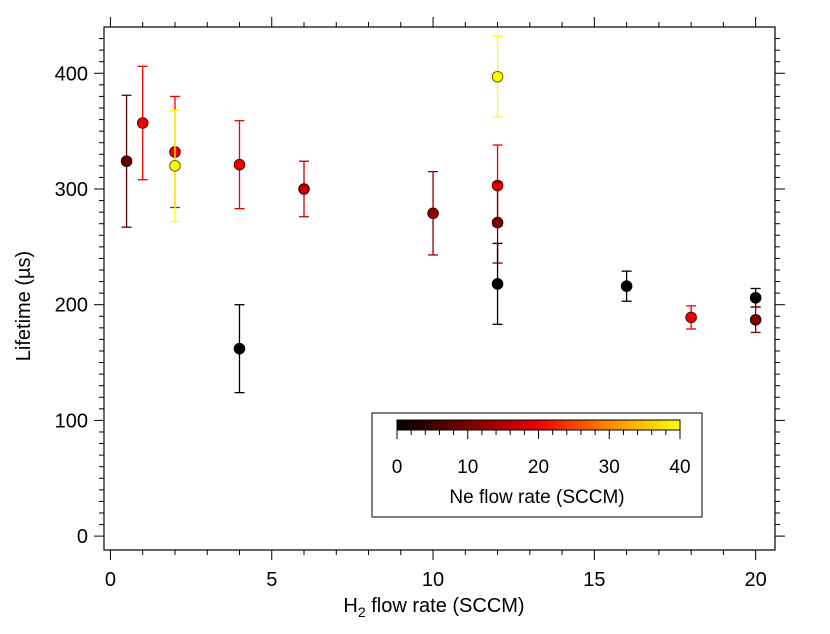  What do you see at coordinates (538, 467) in the screenshot?
I see `colorbar-tick-label: 20` at bounding box center [538, 467].